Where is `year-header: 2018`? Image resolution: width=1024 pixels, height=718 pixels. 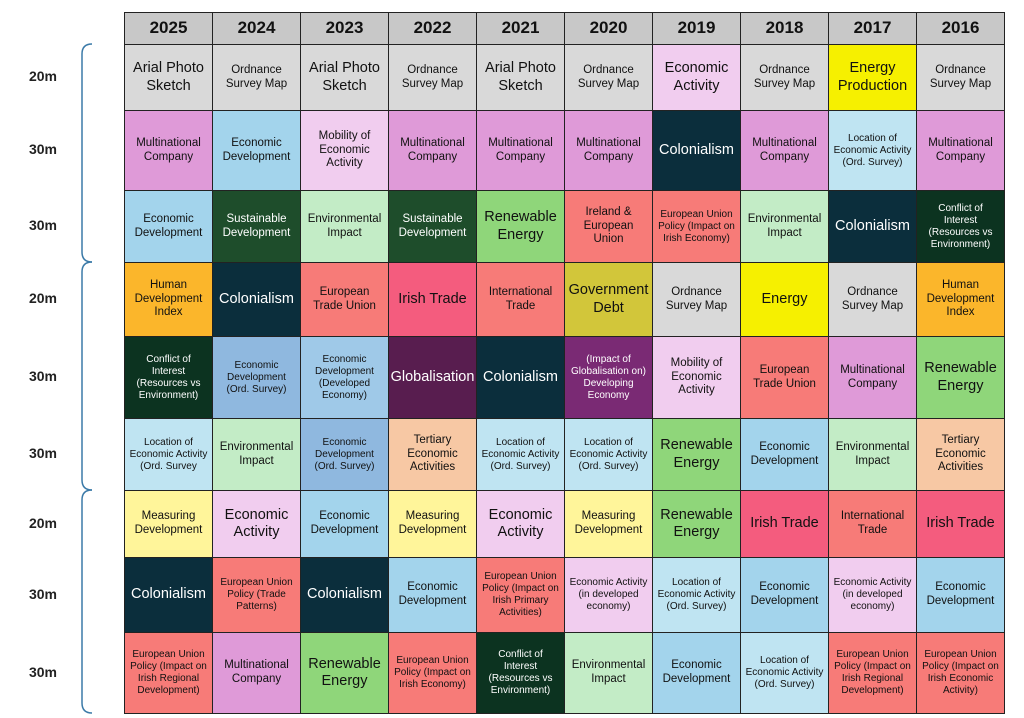 year-header: 2018 is located at coordinates (784, 28).